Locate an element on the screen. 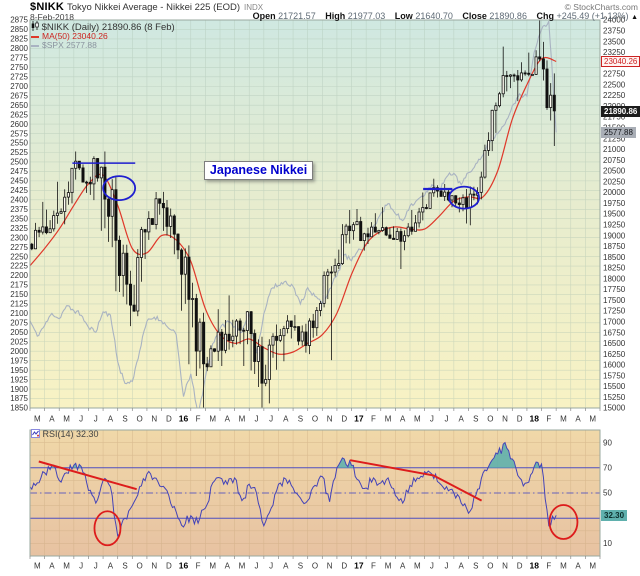 The height and width of the screenshot is (576, 640). legend-ma50: MA(50) 23040.26 is located at coordinates (69, 36).